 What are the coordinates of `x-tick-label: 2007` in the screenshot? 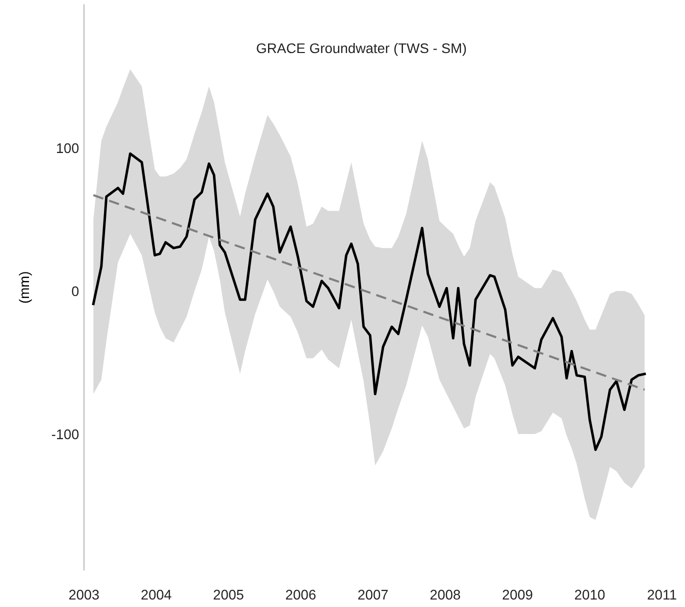 It's located at (373, 595).